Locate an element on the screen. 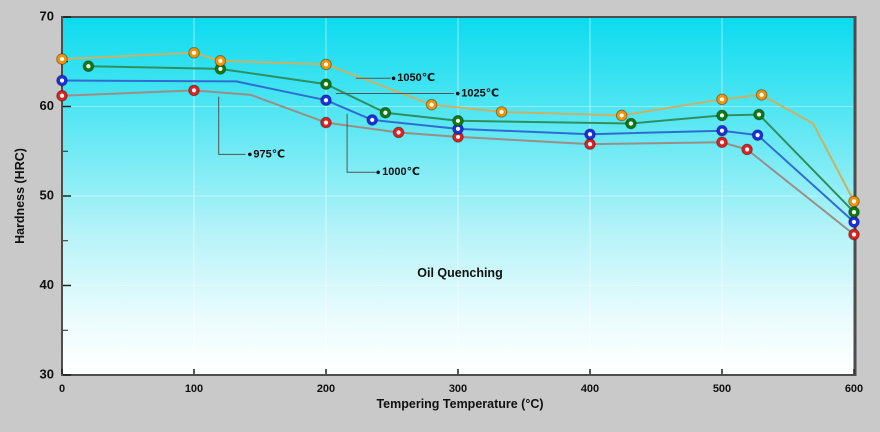 This screenshot has height=432, width=880. x-tick-label: 500 is located at coordinates (722, 389).